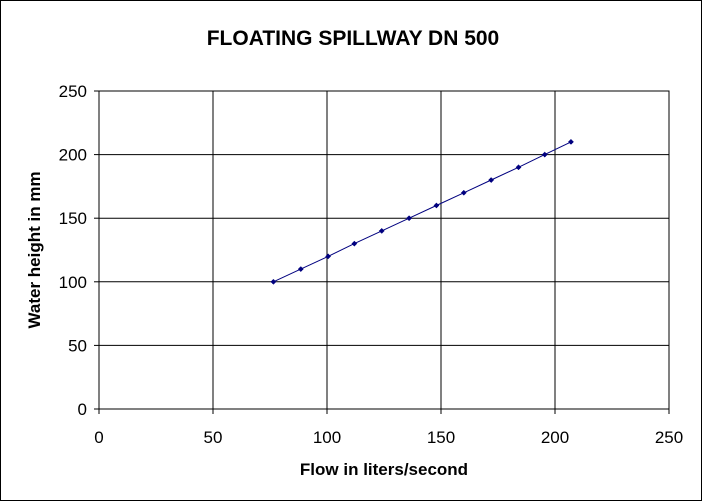 The image size is (702, 501). What do you see at coordinates (73, 91) in the screenshot?
I see `y-tick-label: 250` at bounding box center [73, 91].